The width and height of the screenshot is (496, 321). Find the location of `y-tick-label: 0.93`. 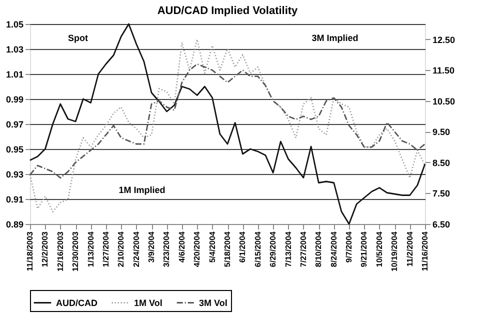

y-tick-label: 0.93 is located at coordinates (15, 175).